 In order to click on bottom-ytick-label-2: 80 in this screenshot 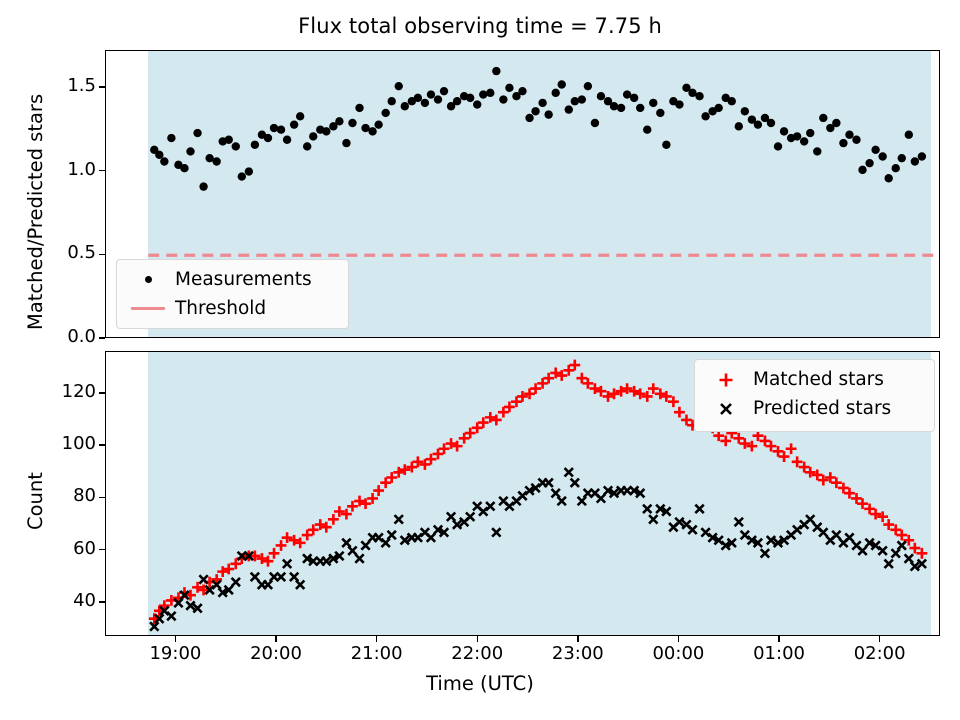, I will do `click(84, 496)`.